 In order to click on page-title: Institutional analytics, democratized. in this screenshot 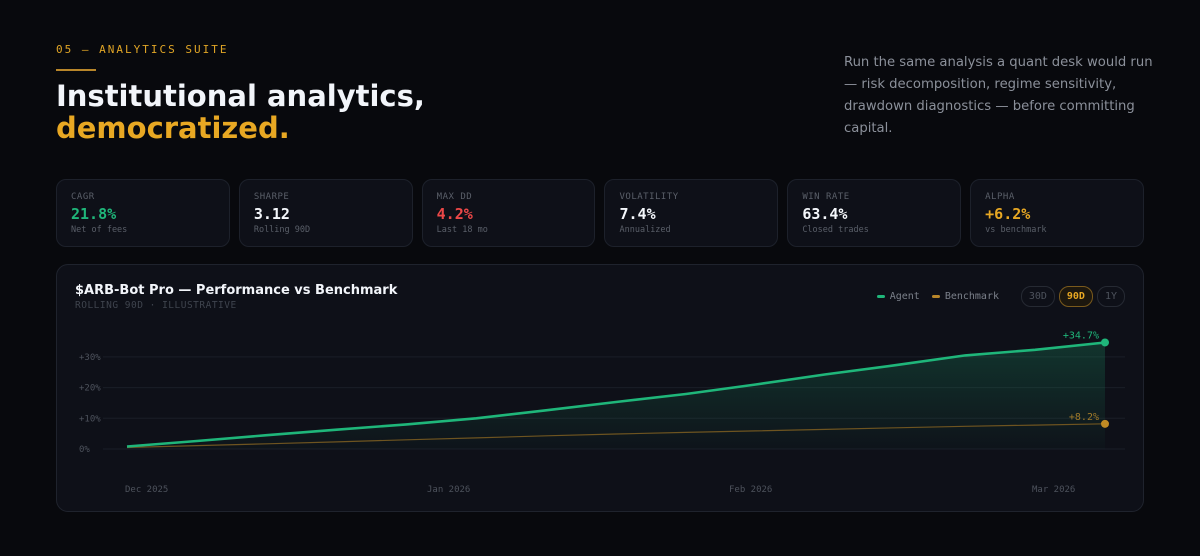, I will do `click(240, 112)`.